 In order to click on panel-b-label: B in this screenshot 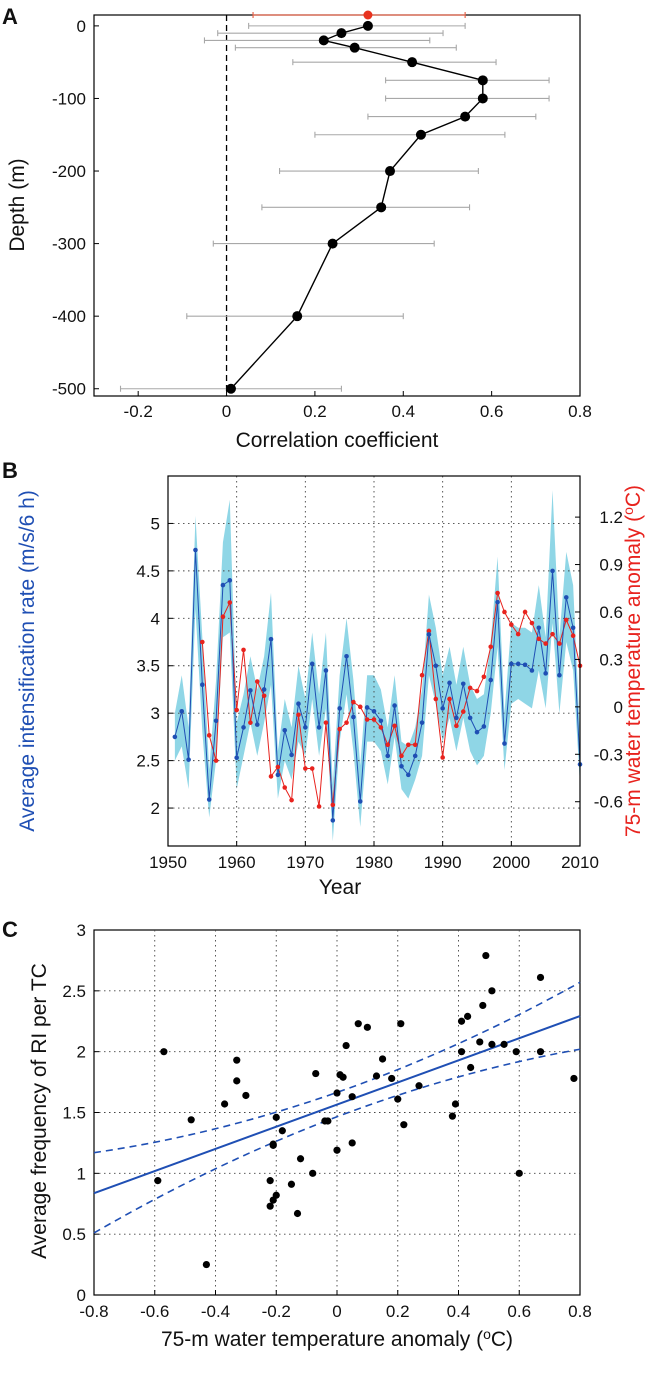, I will do `click(10, 470)`.